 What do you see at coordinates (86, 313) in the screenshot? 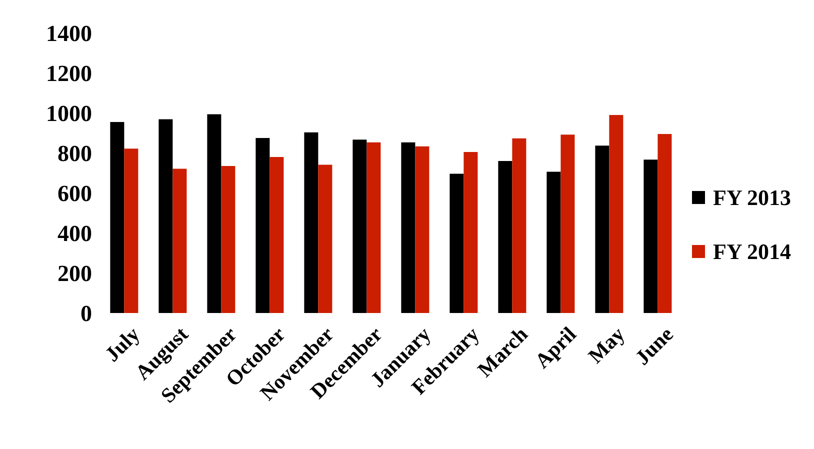
I see `y-tick-label: 0` at bounding box center [86, 313].